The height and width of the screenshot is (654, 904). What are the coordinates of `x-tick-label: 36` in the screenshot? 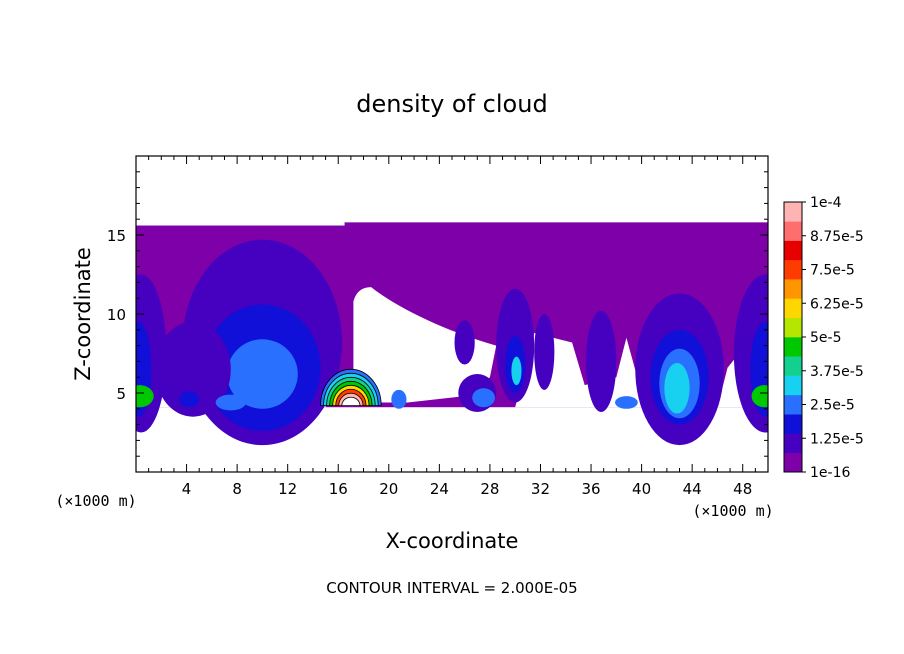 It's located at (590, 489).